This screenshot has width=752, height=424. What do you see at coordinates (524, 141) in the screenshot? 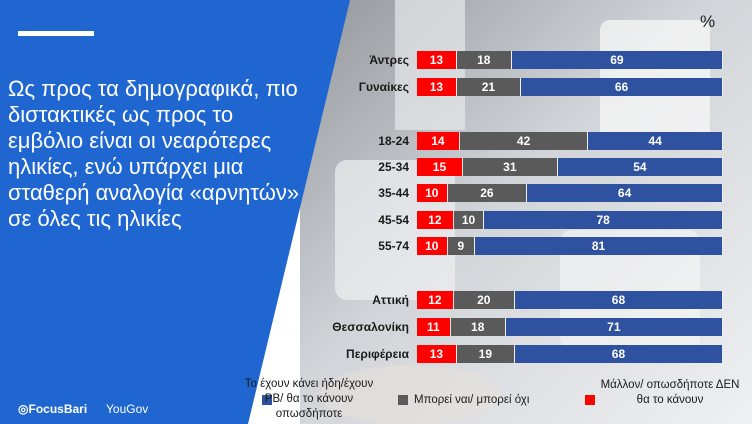
I see `bar-segment-maybe: 42` at bounding box center [524, 141].